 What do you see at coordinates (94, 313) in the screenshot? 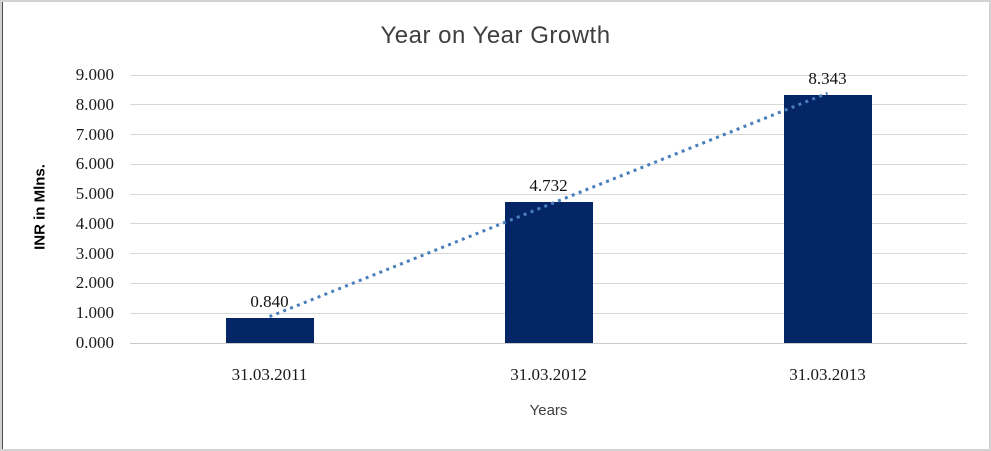
I see `y-tick-label: 1.000` at bounding box center [94, 313].